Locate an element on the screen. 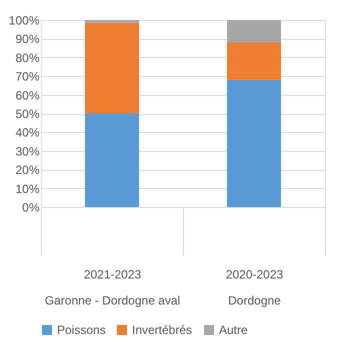 This screenshot has height=346, width=344. y-tick-label: 30% is located at coordinates (27, 151).